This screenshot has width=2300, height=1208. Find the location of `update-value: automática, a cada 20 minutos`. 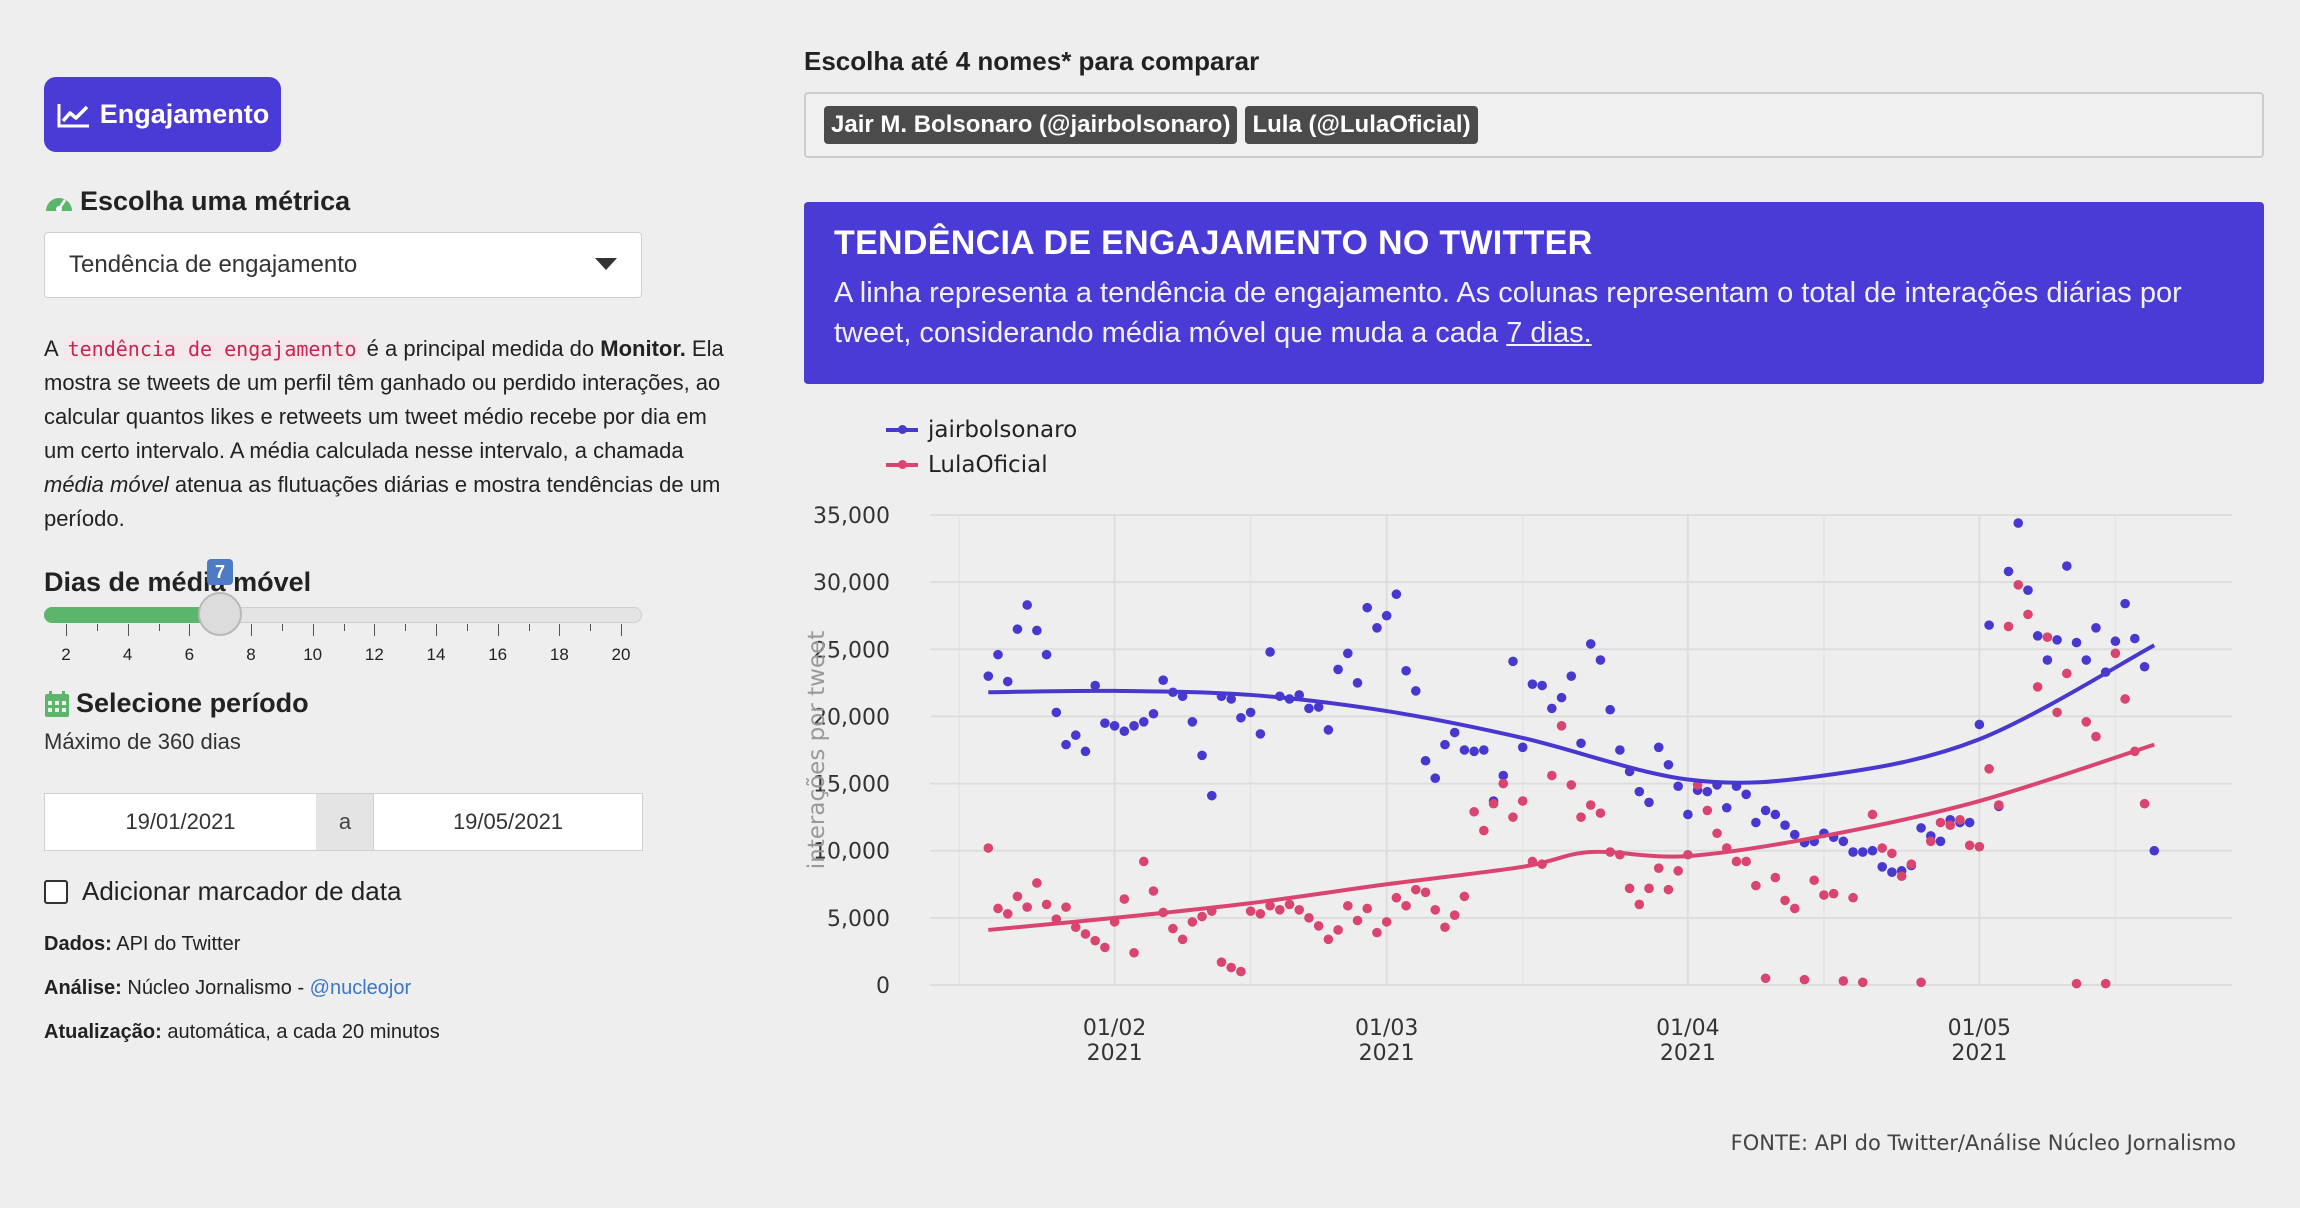

update-value: automática, a cada 20 minutos is located at coordinates (300, 1032).